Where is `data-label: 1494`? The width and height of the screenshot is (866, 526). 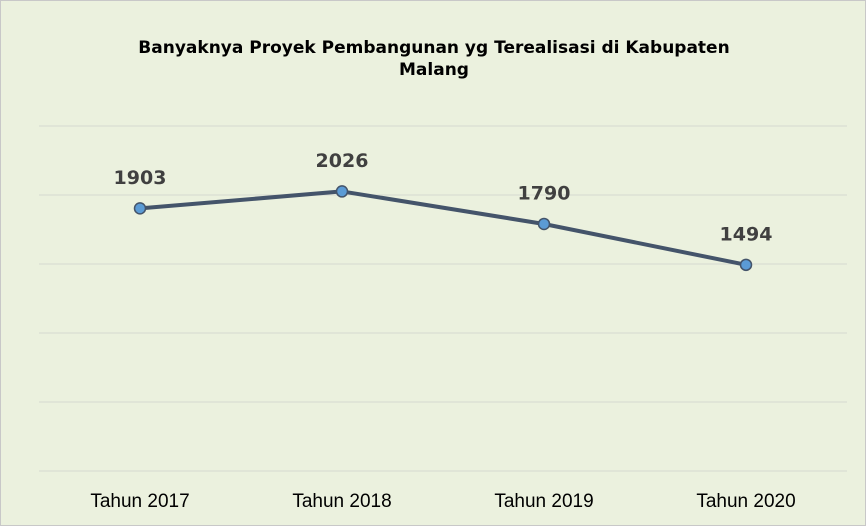 data-label: 1494 is located at coordinates (746, 234).